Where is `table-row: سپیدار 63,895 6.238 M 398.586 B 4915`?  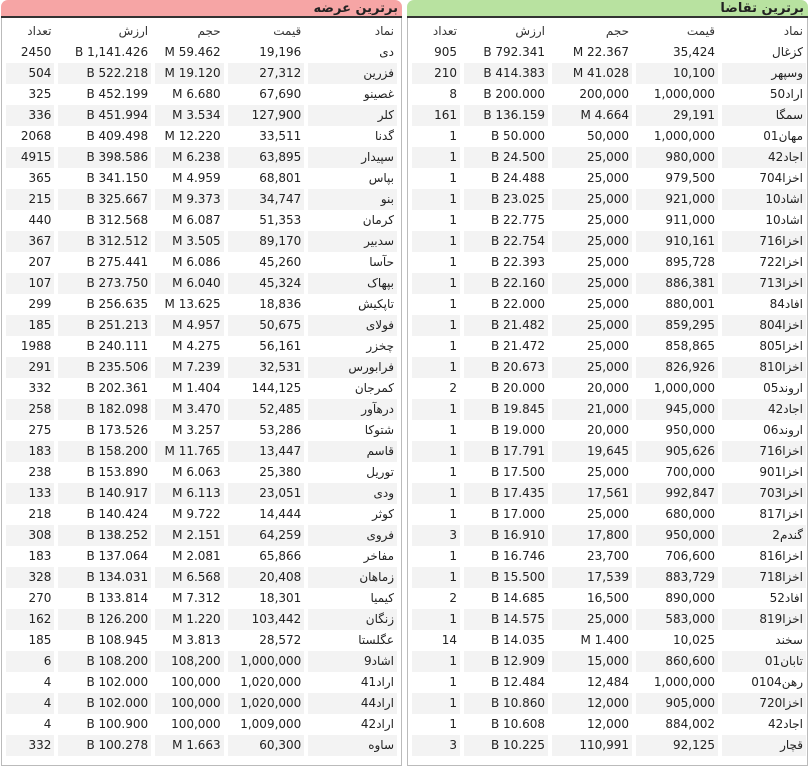 table-row: سپیدار 63,895 6.238 M 398.586 B 4915 is located at coordinates (201, 157).